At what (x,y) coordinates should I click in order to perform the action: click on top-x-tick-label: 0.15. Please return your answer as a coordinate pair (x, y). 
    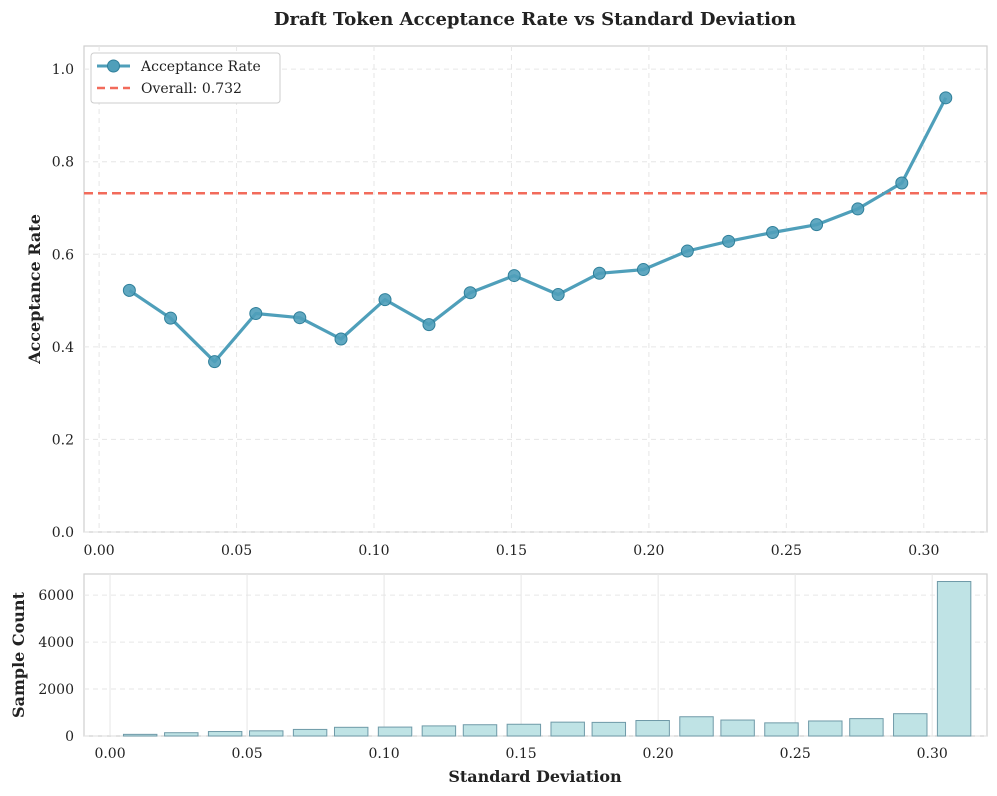
    Looking at the image, I should click on (511, 551).